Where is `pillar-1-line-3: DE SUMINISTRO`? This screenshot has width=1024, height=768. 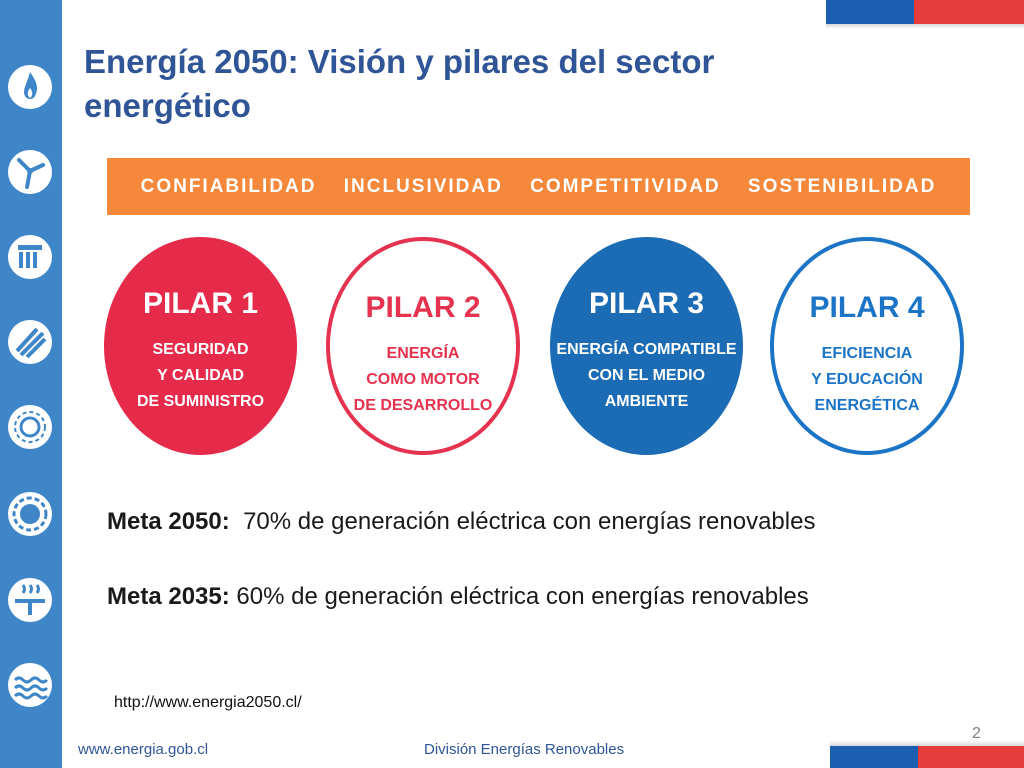
pillar-1-line-3: DE SUMINISTRO is located at coordinates (200, 401).